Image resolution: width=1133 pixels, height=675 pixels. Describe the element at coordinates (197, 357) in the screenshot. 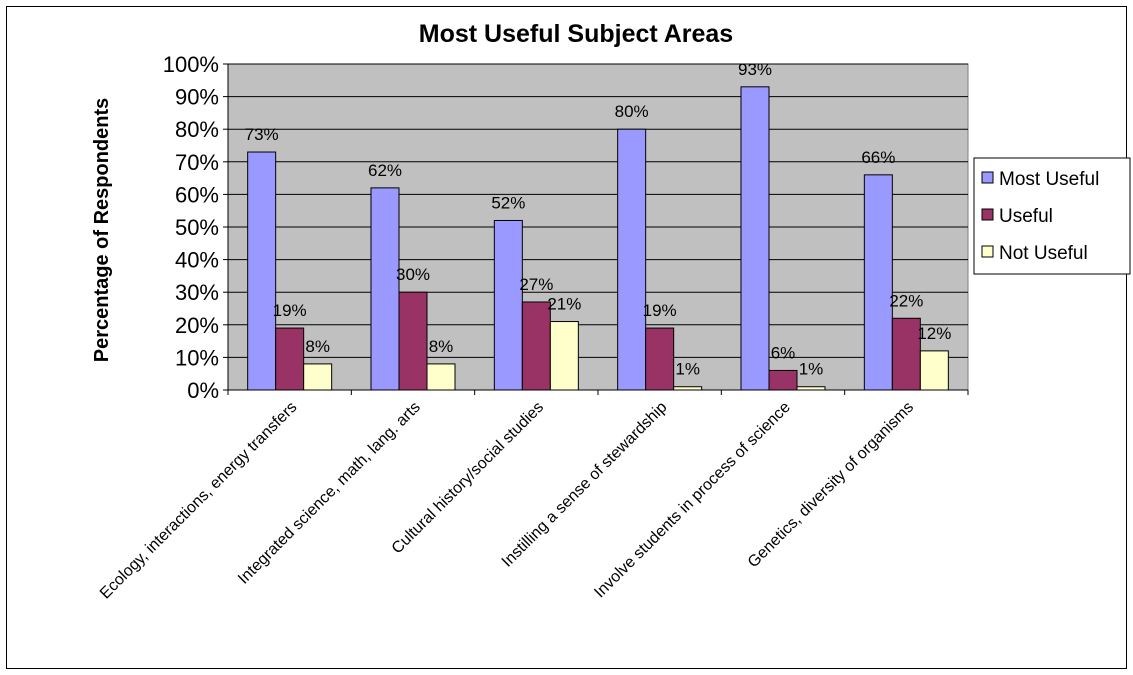

I see `y-tick-label: 10%` at that location.